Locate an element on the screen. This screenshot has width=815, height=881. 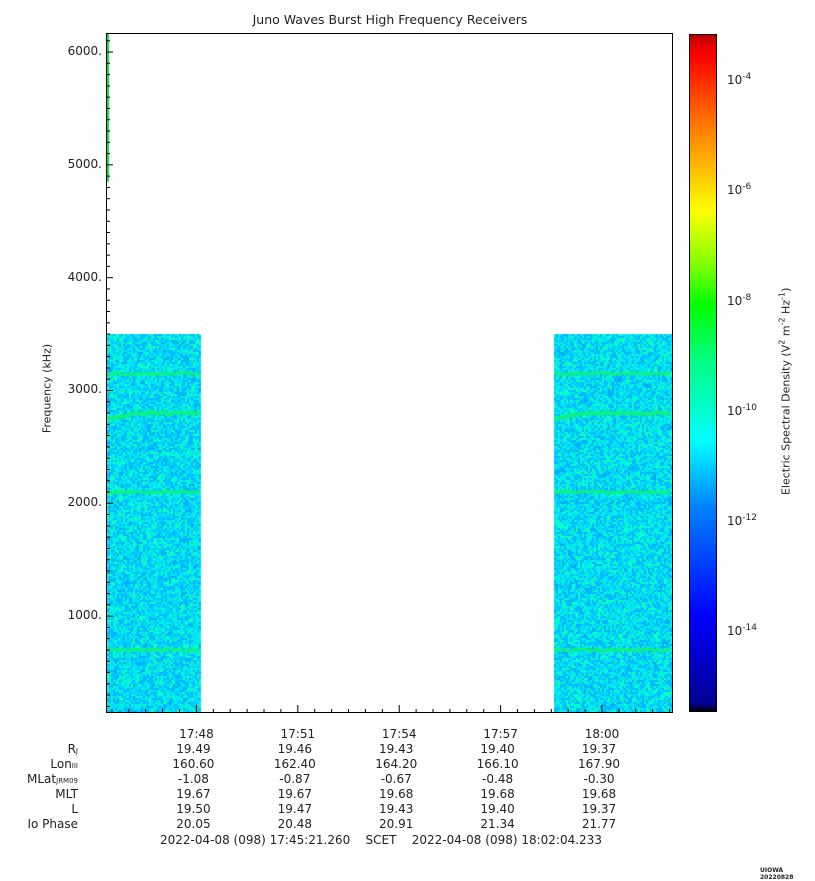
ephemeris-value: 19.50 is located at coordinates (193, 809).